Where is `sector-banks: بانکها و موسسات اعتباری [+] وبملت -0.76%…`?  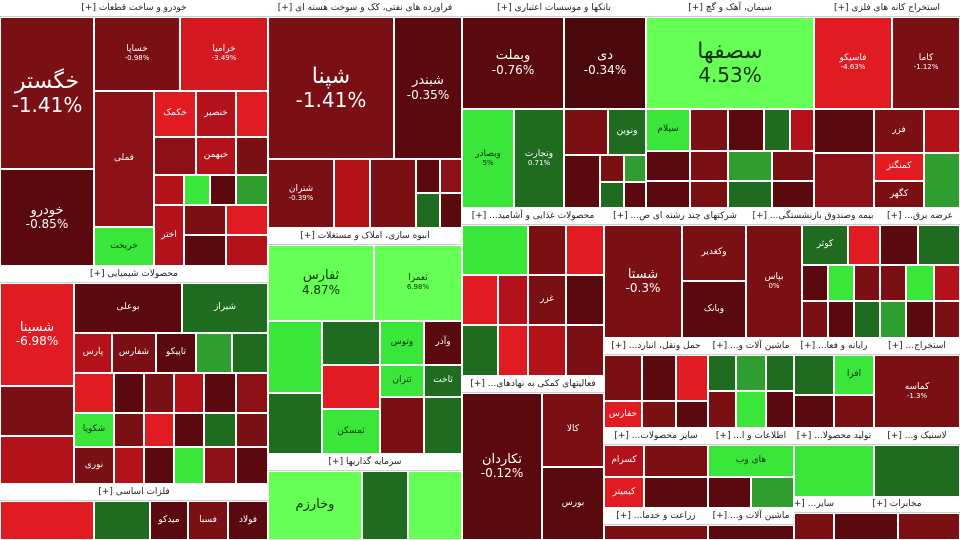
sector-banks: بانکها و موسسات اعتباری [+] وبملت -0.76%… is located at coordinates (554, 104).